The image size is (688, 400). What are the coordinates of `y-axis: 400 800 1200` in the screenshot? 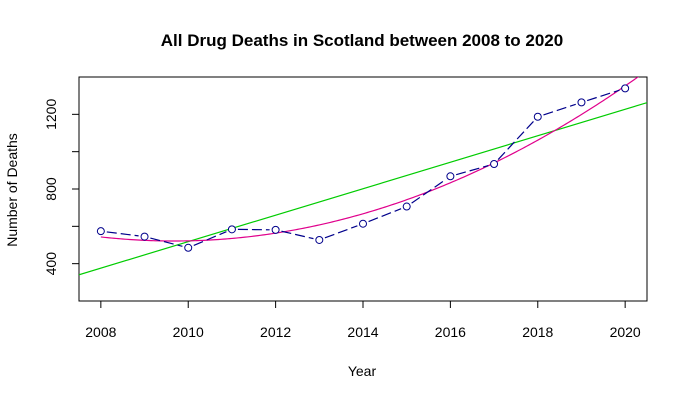 It's located at (61, 187).